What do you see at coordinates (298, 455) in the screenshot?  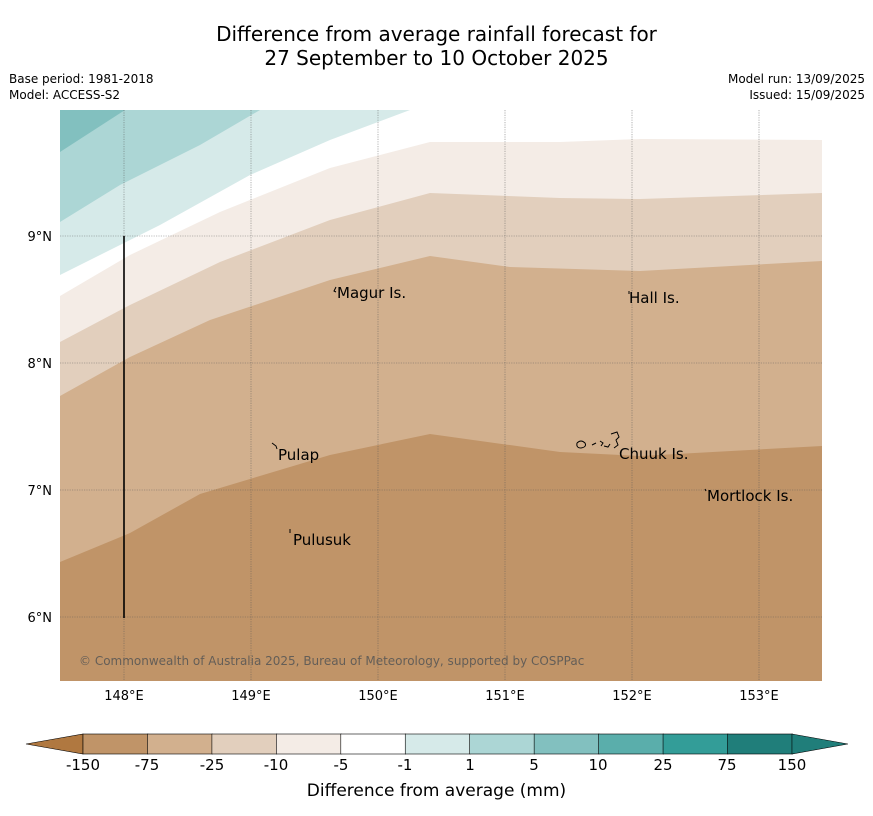 I see `place-label: Pulap` at bounding box center [298, 455].